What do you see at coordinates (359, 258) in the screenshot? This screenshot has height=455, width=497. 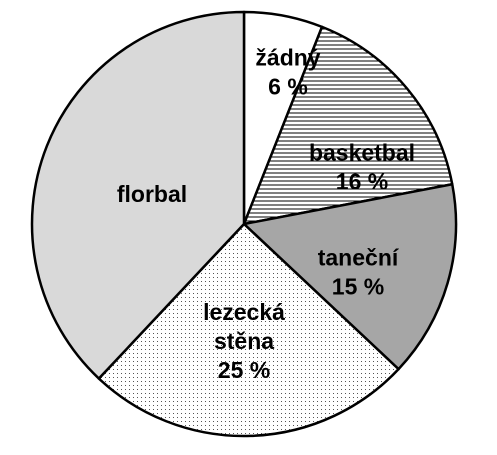 I see `slice-label-line: taneční` at bounding box center [359, 258].